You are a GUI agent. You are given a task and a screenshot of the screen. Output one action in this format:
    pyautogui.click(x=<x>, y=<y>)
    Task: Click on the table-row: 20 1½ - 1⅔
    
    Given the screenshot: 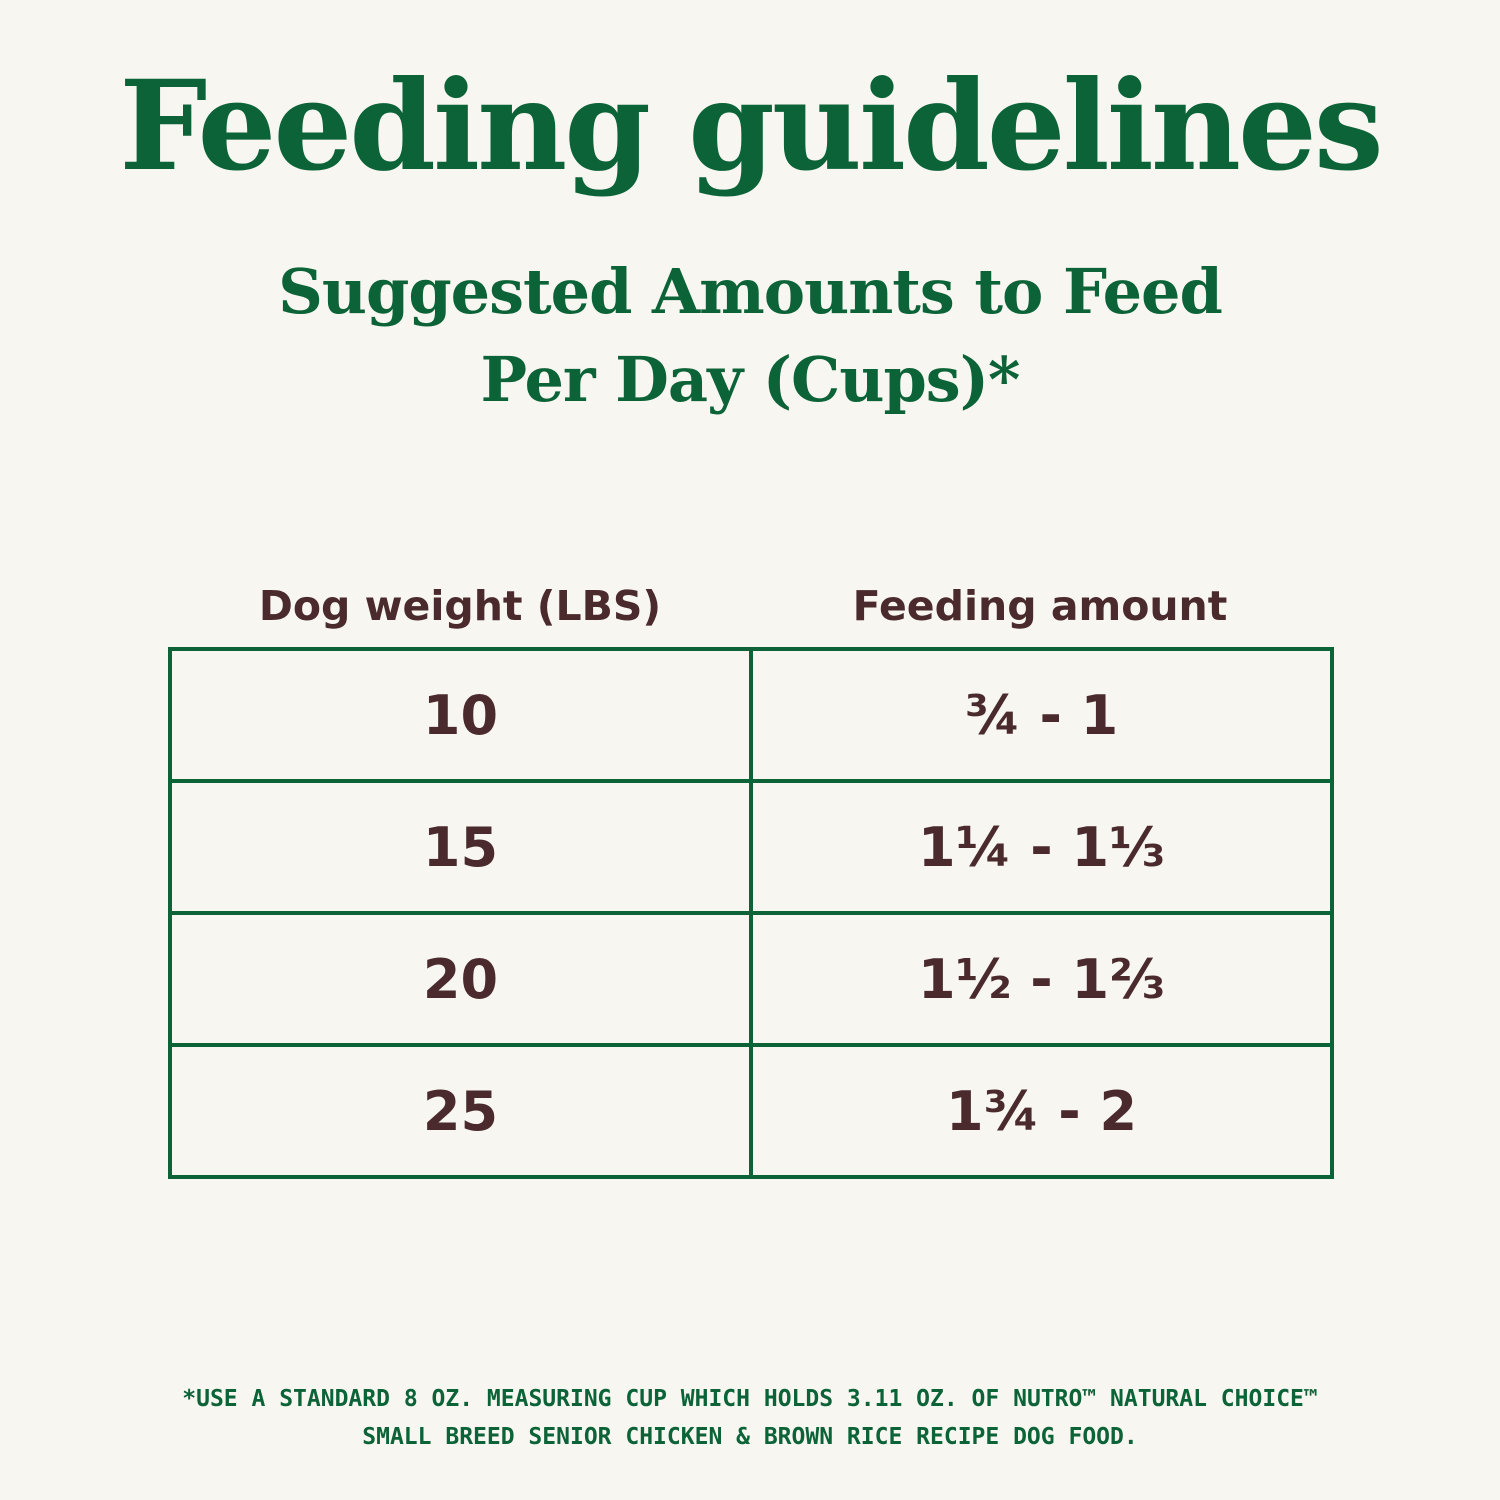 What is the action you would take?
    pyautogui.click(x=751, y=981)
    